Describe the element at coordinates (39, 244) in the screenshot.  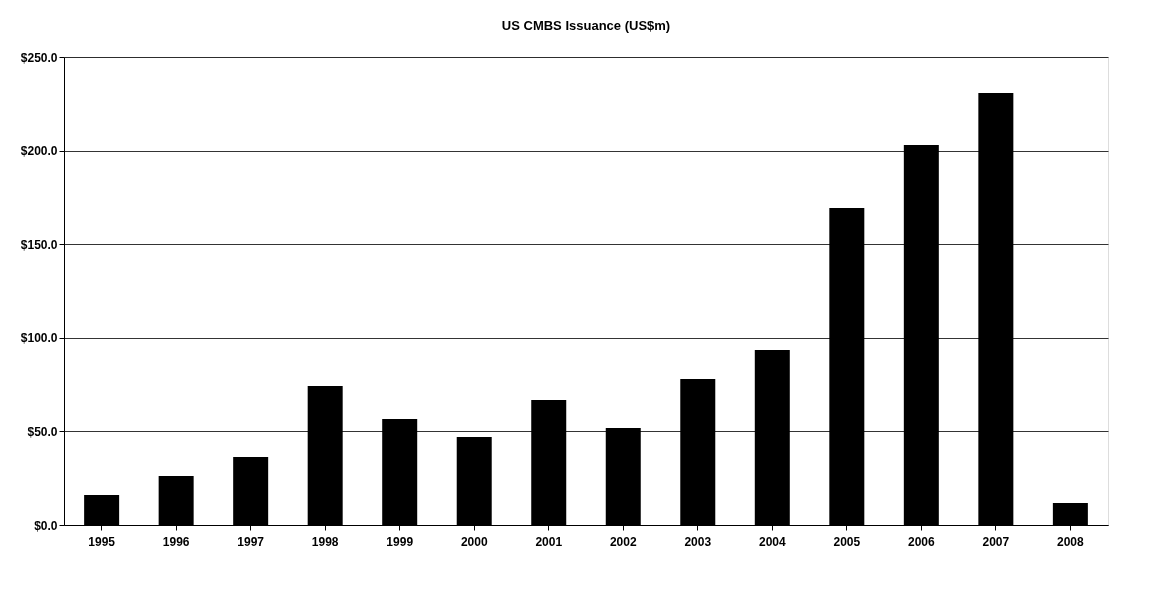
I see `y-tick-label: $150.0` at that location.